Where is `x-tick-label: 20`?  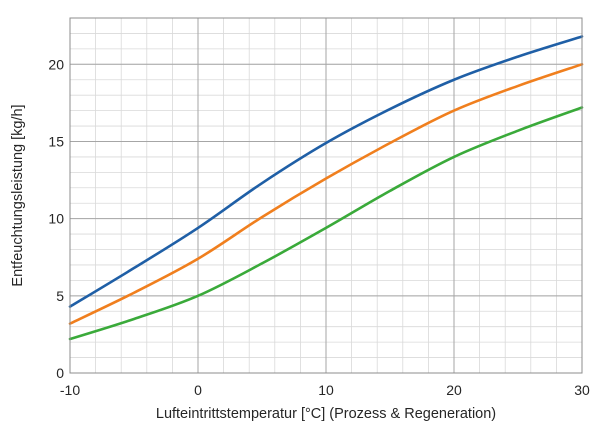 x-tick-label: 20 is located at coordinates (454, 390).